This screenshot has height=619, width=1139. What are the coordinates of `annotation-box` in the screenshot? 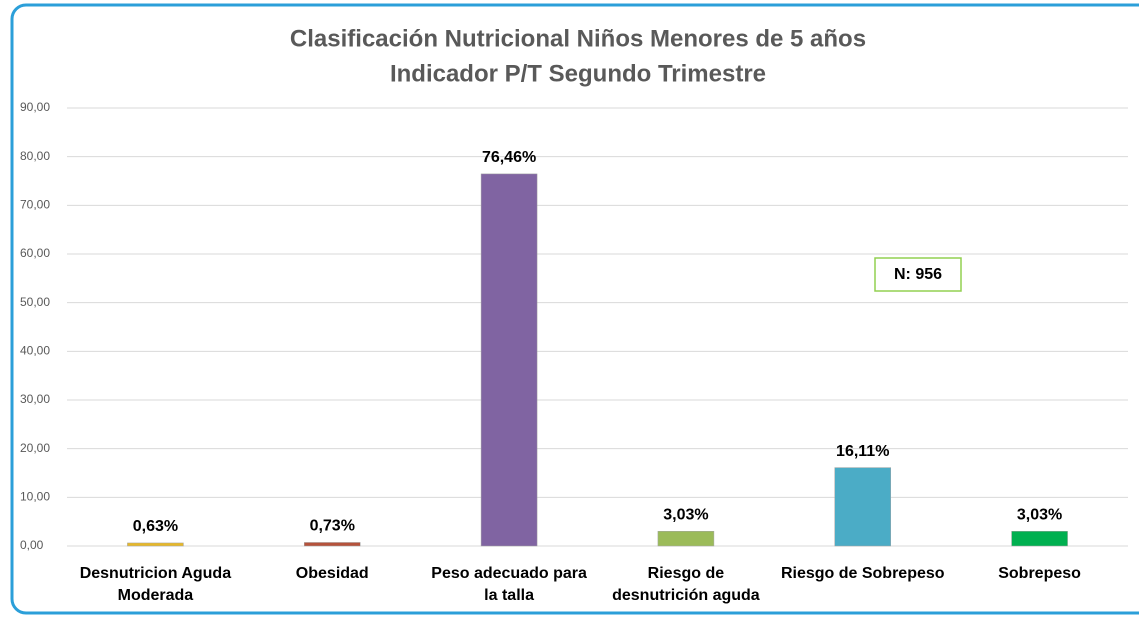 It's located at (918, 274).